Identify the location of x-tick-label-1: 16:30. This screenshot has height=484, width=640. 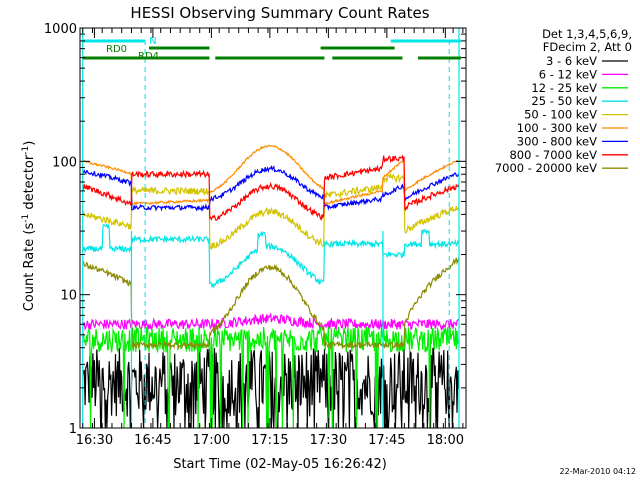
(94, 440).